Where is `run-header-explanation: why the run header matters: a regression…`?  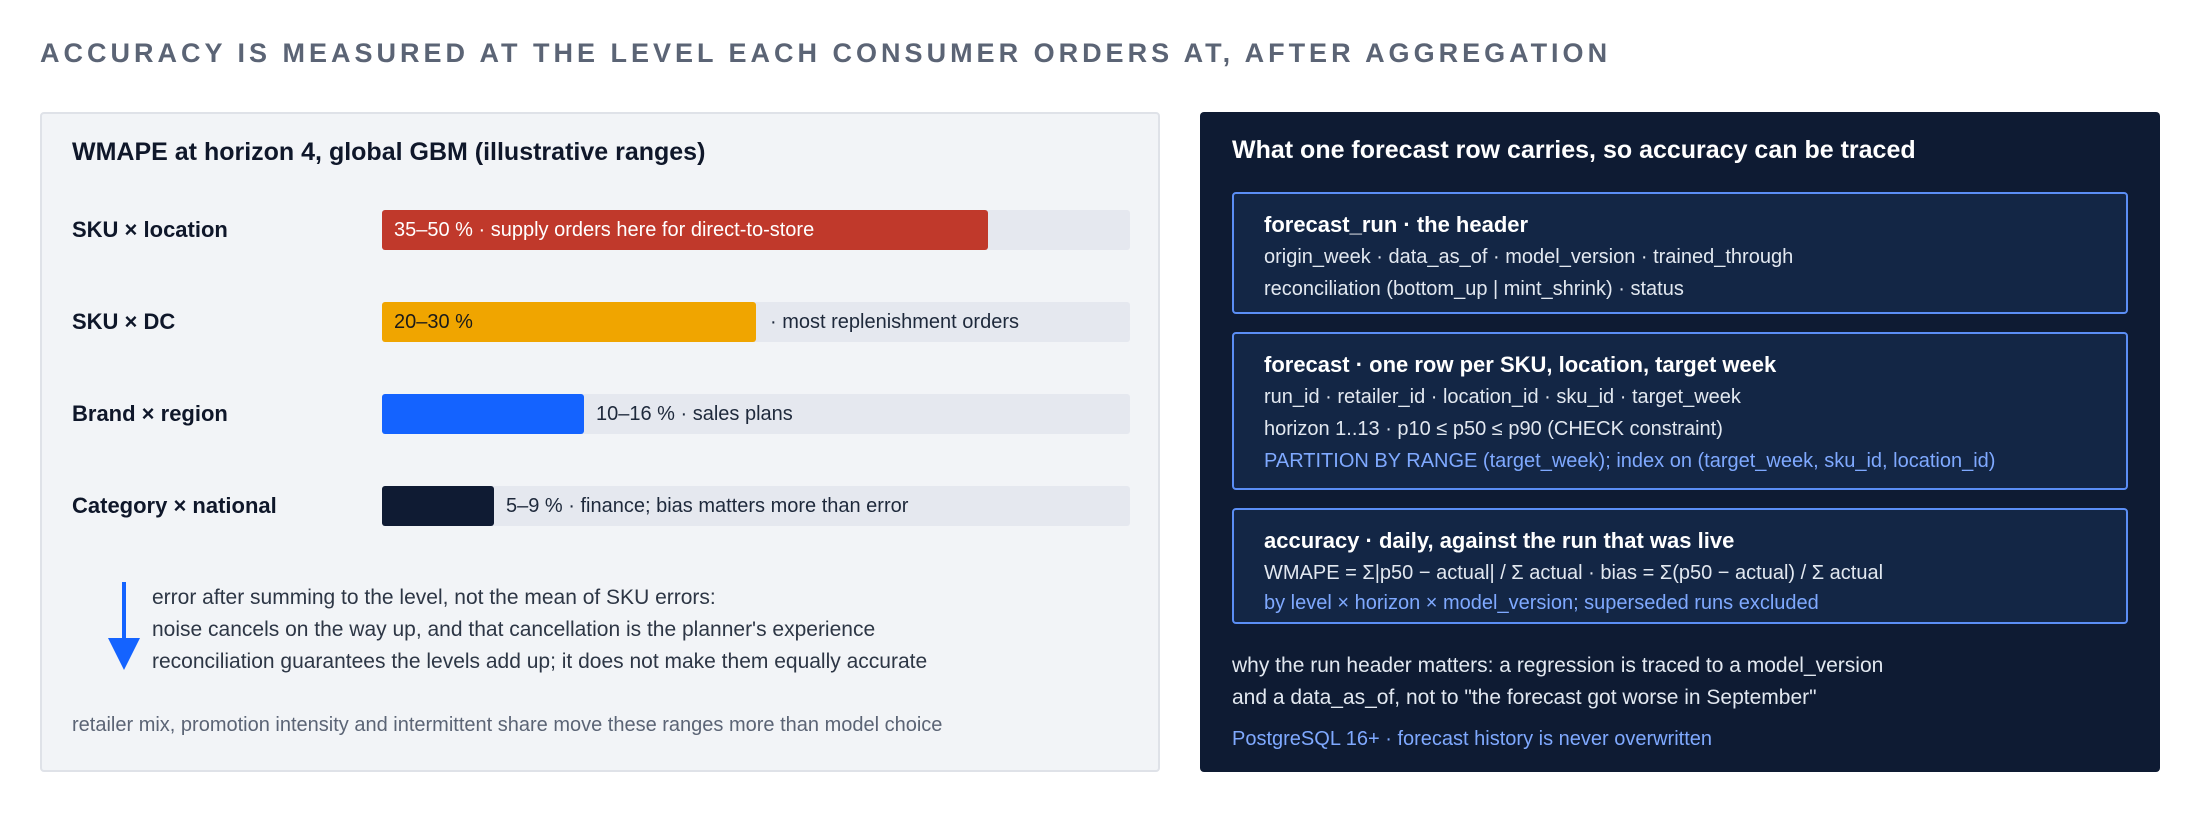
run-header-explanation: why the run header matters: a regression… is located at coordinates (1557, 682).